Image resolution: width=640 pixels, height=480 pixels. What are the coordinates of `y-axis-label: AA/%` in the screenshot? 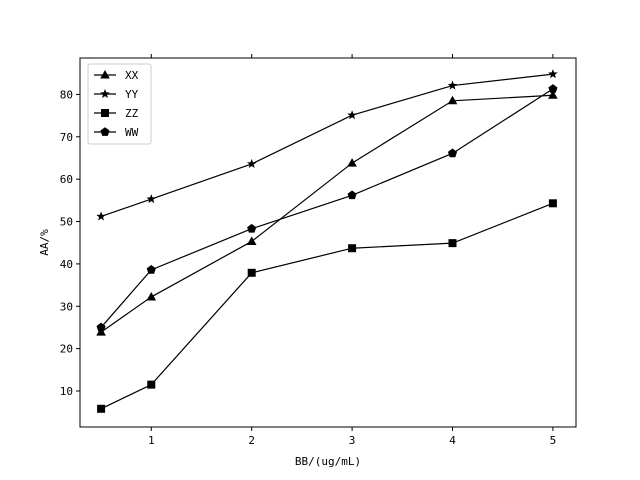 It's located at (44, 242).